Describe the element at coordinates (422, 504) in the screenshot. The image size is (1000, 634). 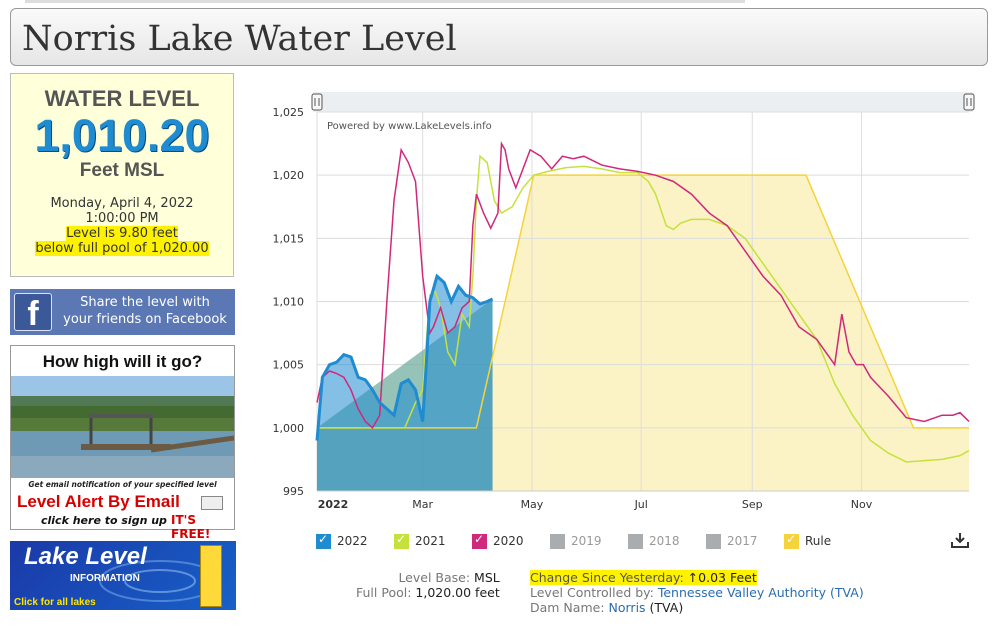
I see `x-tick-label: Mar` at that location.